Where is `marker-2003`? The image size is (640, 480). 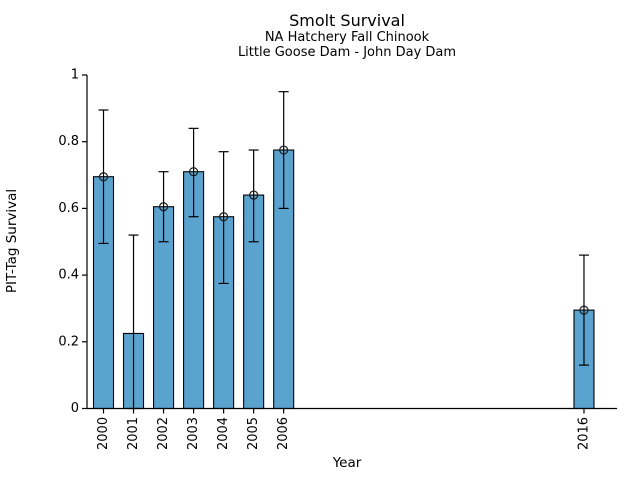 marker-2003 is located at coordinates (193, 172).